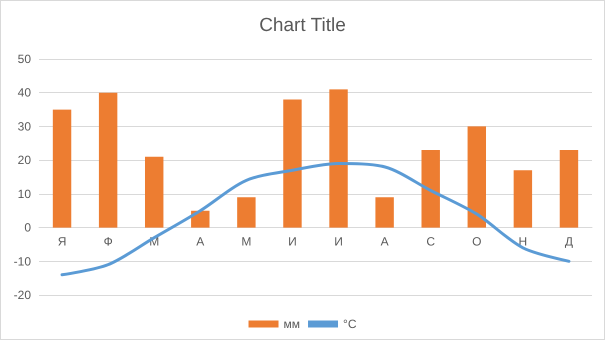 This screenshot has height=340, width=605. What do you see at coordinates (350, 324) in the screenshot?
I see `legend-label: °C` at bounding box center [350, 324].